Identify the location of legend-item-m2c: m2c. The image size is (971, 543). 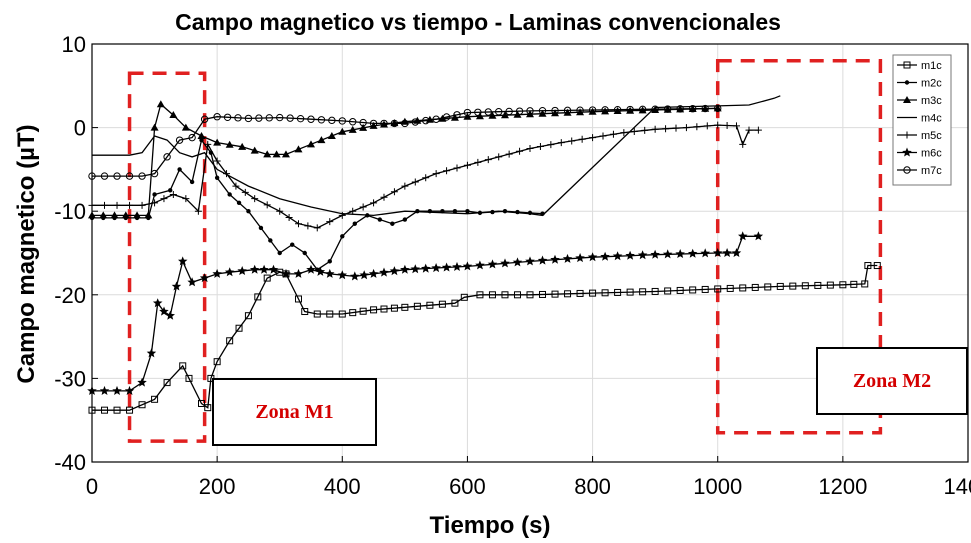
(919, 84).